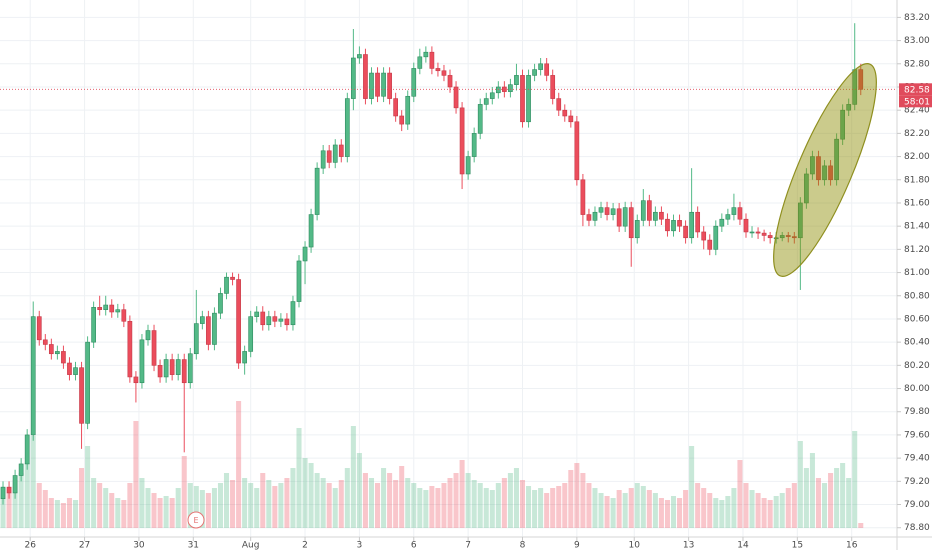  I want to click on y-tick-label: 81.80, so click(917, 180).